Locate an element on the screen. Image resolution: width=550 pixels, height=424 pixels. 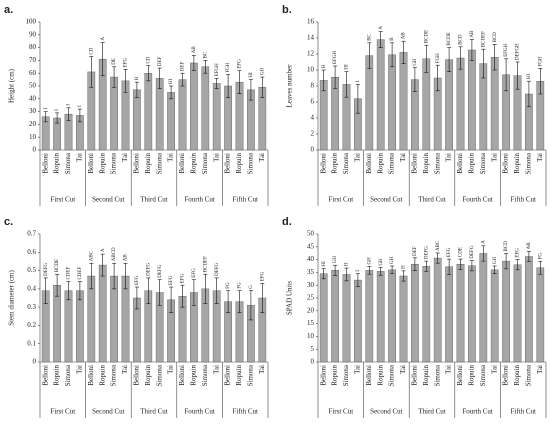
significance-letter: ABC is located at coordinates (91, 255).